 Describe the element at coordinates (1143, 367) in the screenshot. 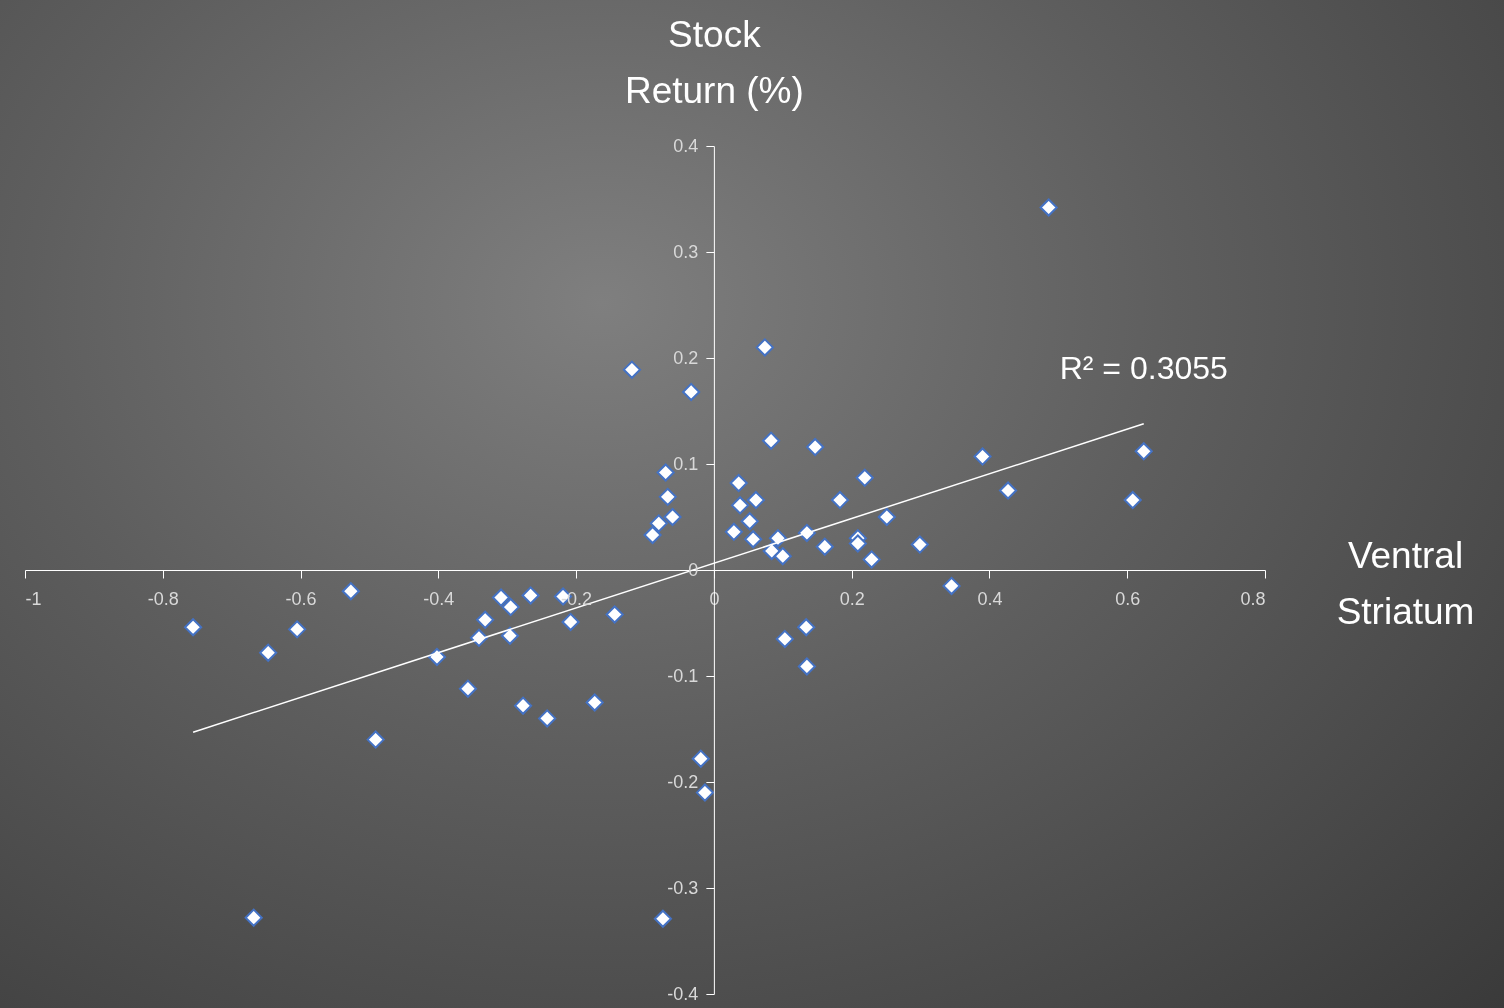

I see `annotation: R² = 0.3055` at that location.